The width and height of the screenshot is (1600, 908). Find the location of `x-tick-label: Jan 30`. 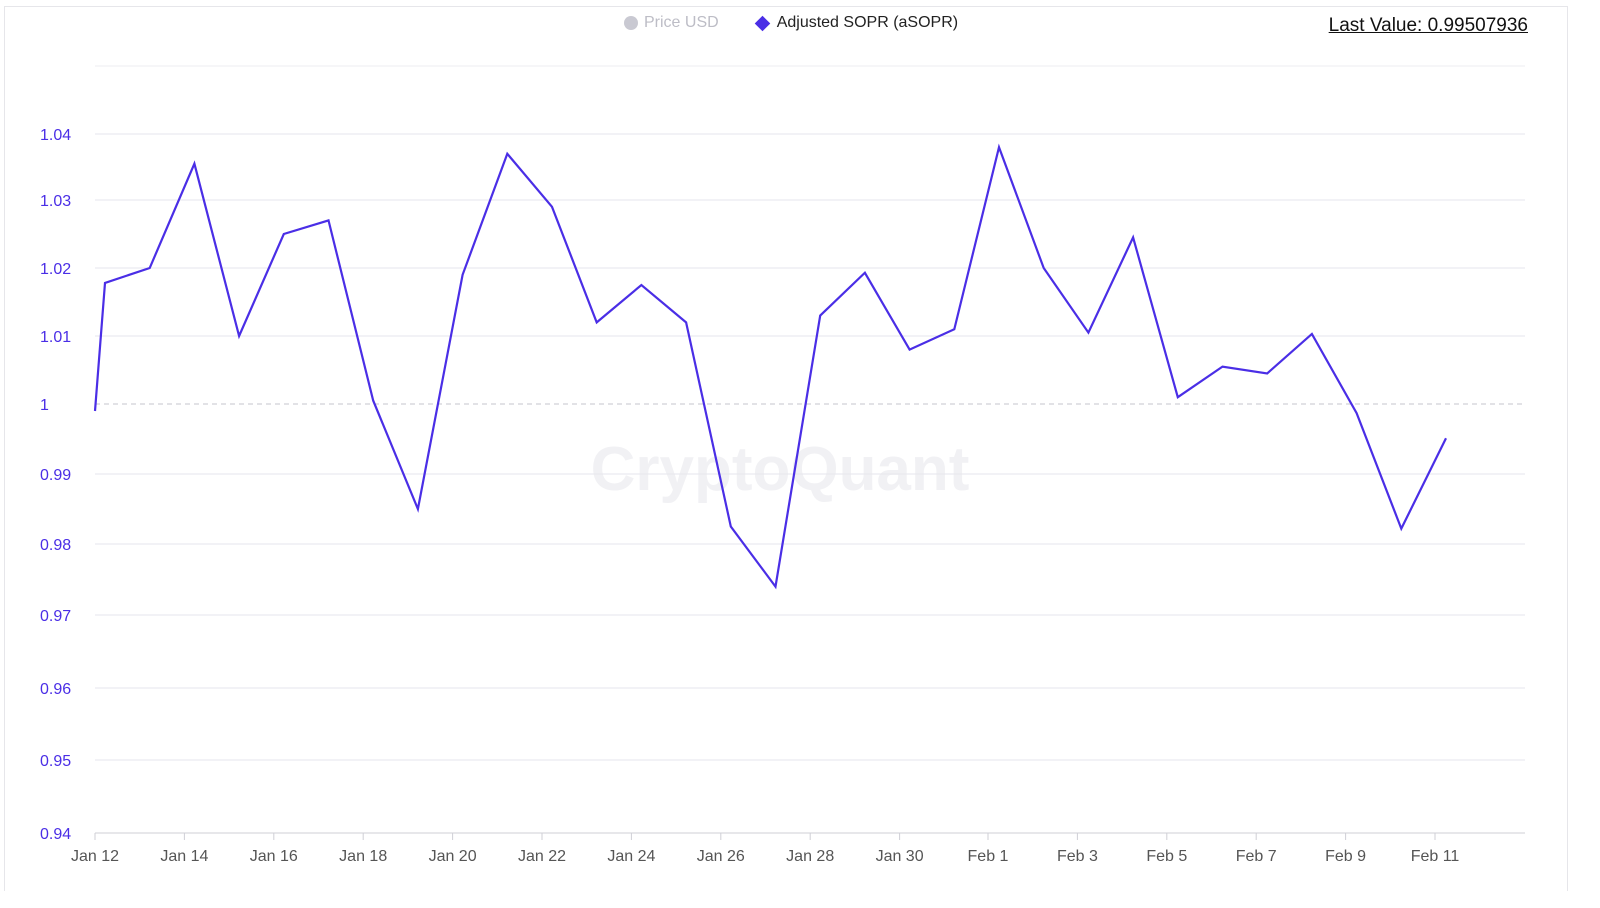

x-tick-label: Jan 30 is located at coordinates (900, 856).